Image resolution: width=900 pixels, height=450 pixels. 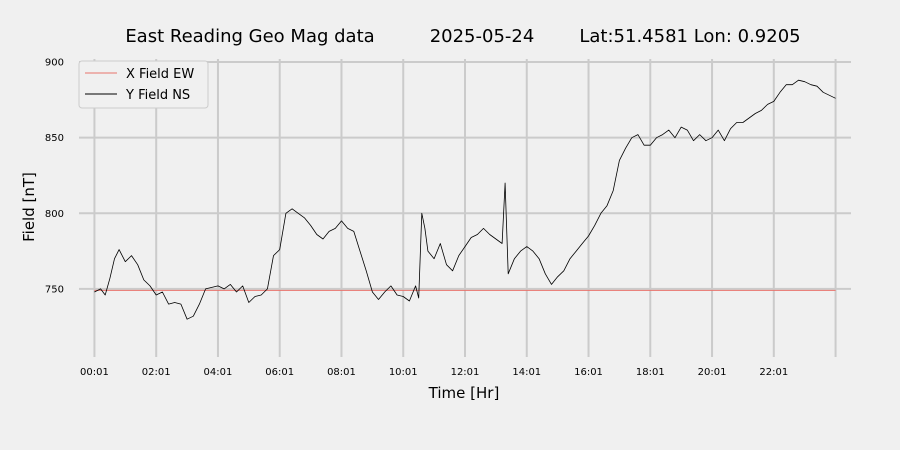 I want to click on x-axis-label: Time [Hr], so click(x=464, y=393).